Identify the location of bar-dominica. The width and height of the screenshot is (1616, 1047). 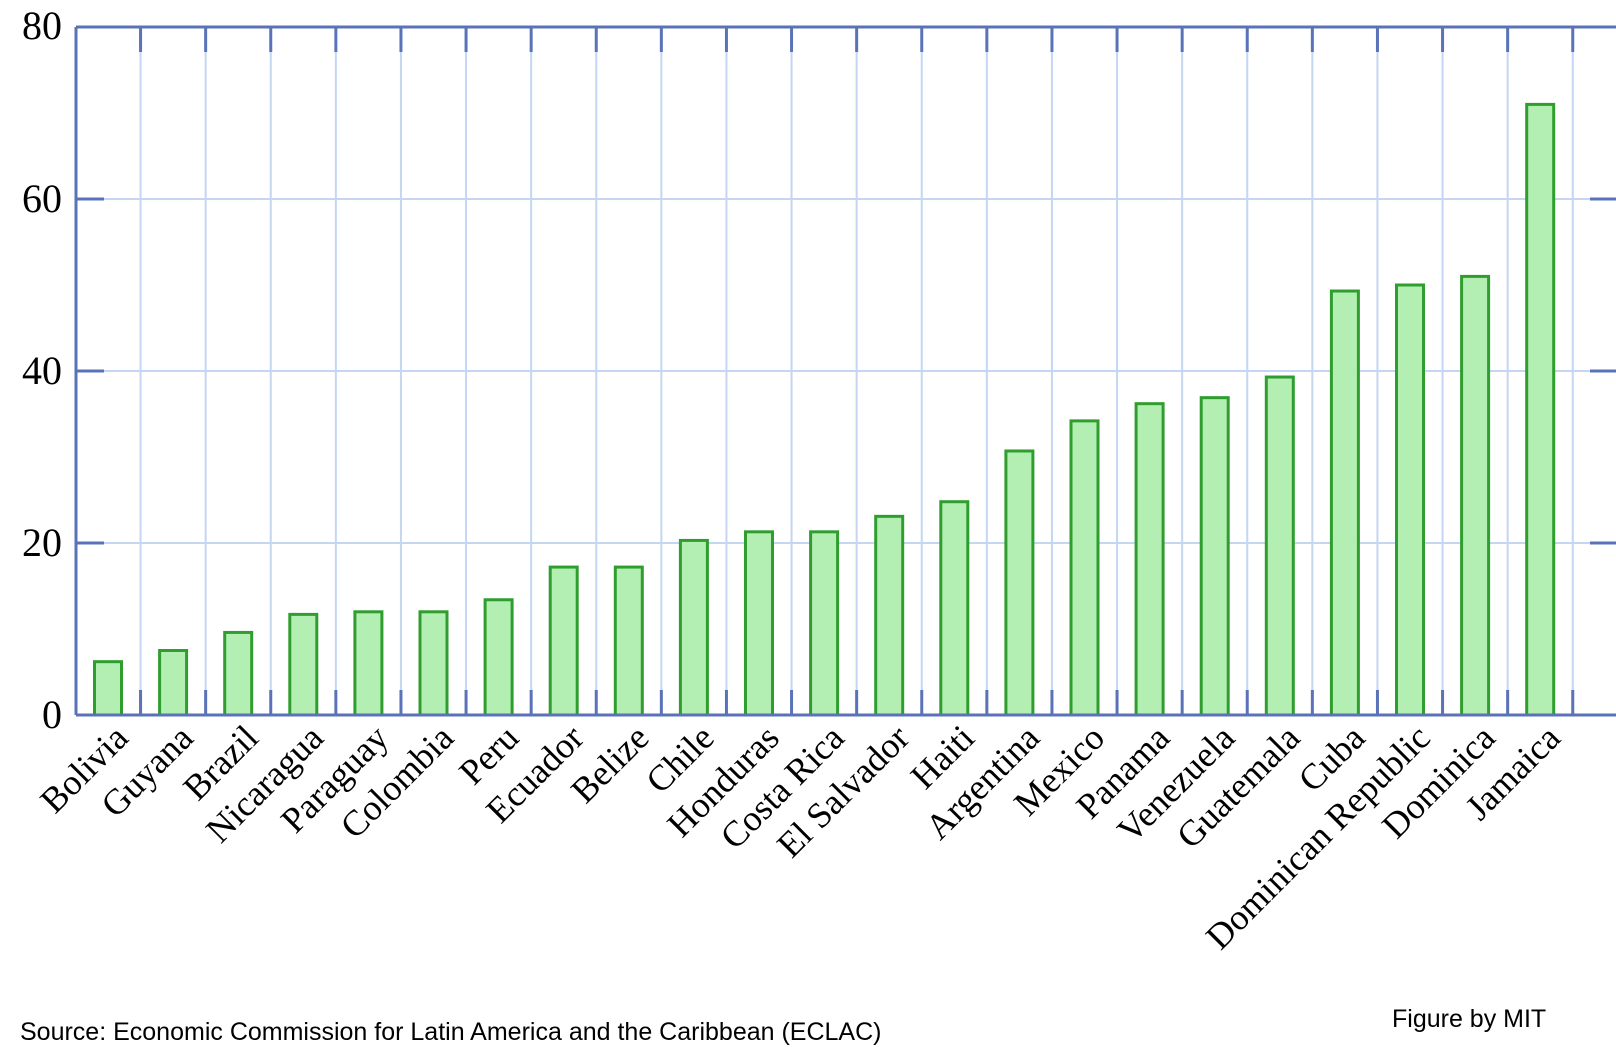
(1475, 495).